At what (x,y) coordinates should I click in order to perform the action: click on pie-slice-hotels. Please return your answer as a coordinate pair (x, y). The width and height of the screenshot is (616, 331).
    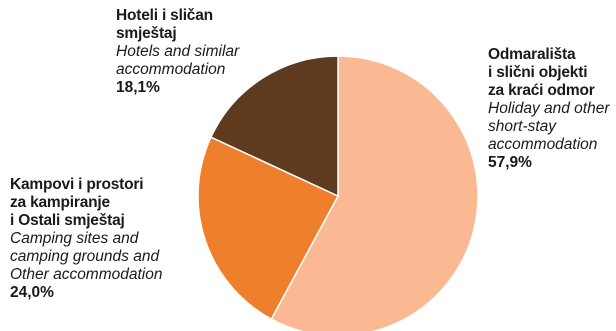
    Looking at the image, I should click on (274, 126).